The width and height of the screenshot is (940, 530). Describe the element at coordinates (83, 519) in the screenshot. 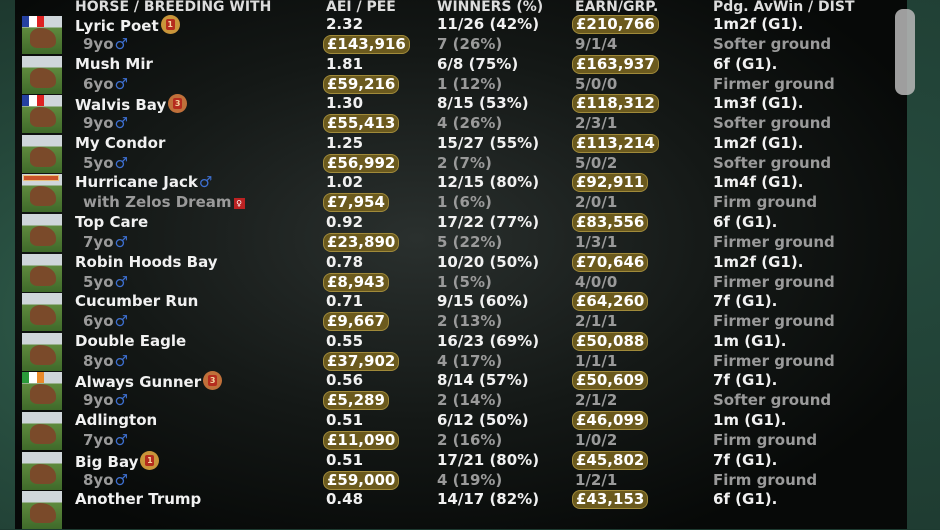

I see `horse-sub-cell` at that location.